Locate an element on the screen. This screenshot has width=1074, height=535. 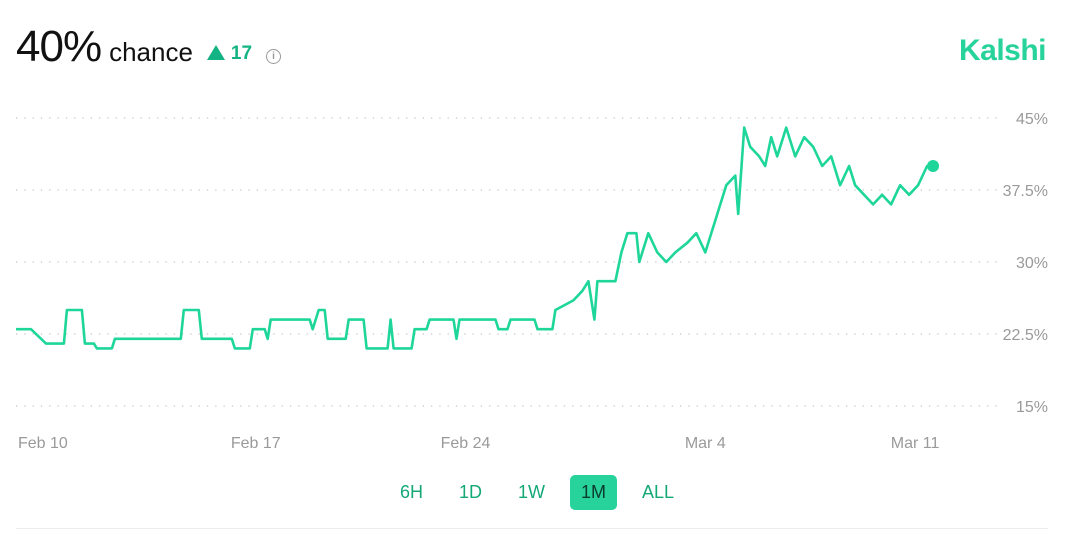
x-tick-label: Mar 11 is located at coordinates (915, 443).